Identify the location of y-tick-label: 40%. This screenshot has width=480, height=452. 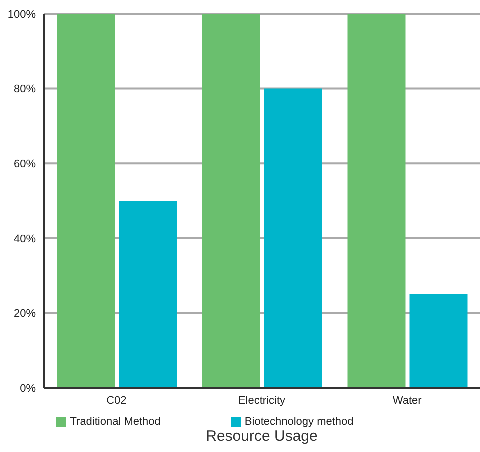
(25, 239).